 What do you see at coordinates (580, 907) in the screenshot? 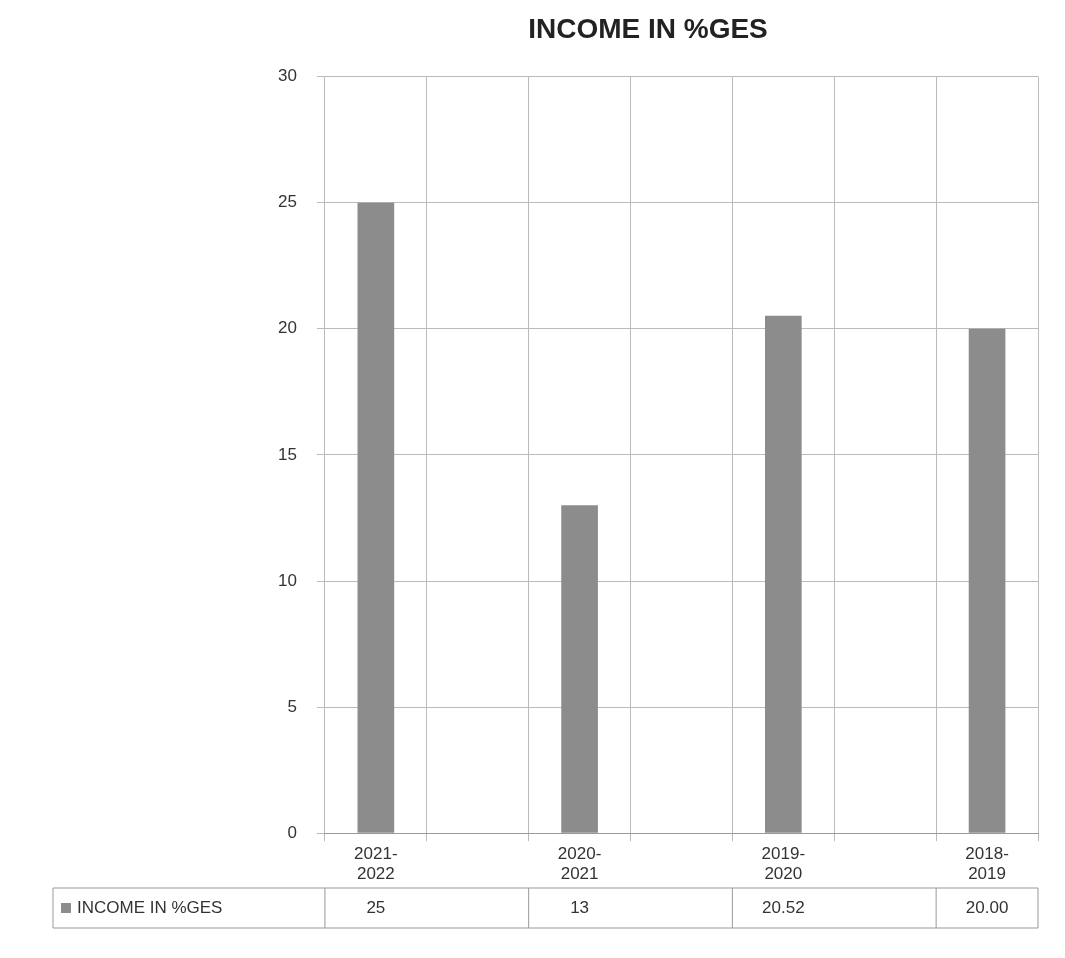
I see `data-label: 13` at bounding box center [580, 907].